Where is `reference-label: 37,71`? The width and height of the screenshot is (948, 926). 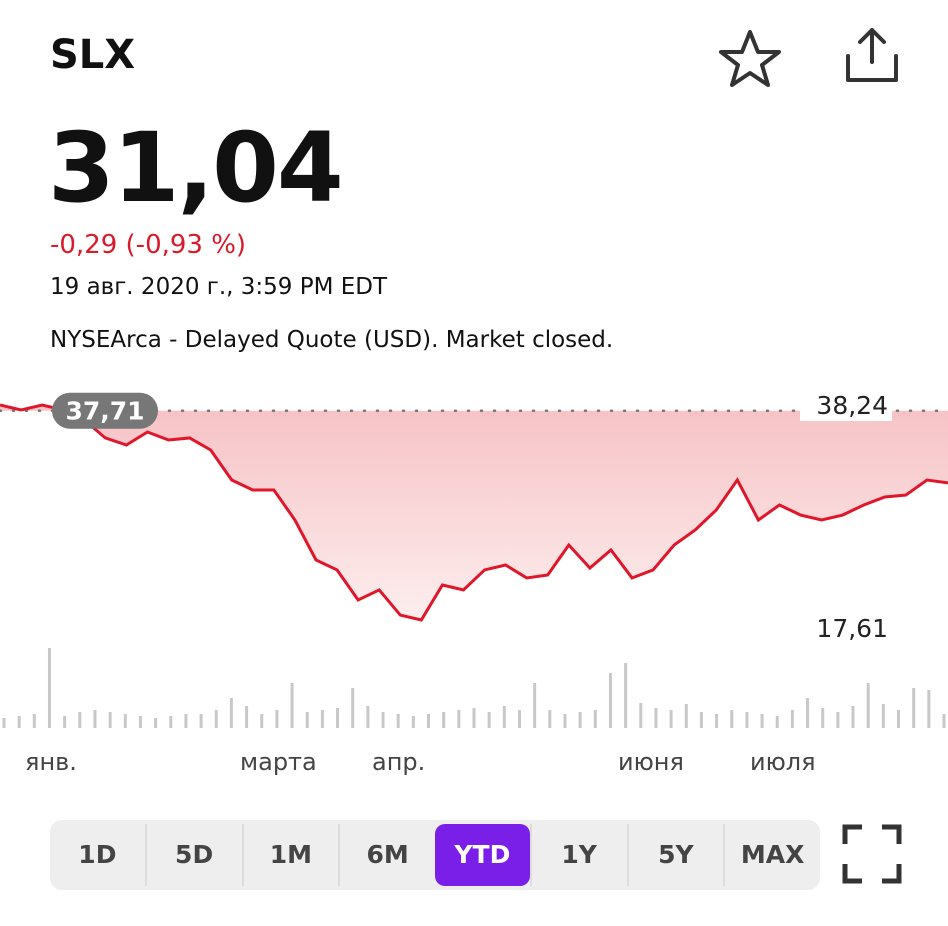 reference-label: 37,71 is located at coordinates (104, 411).